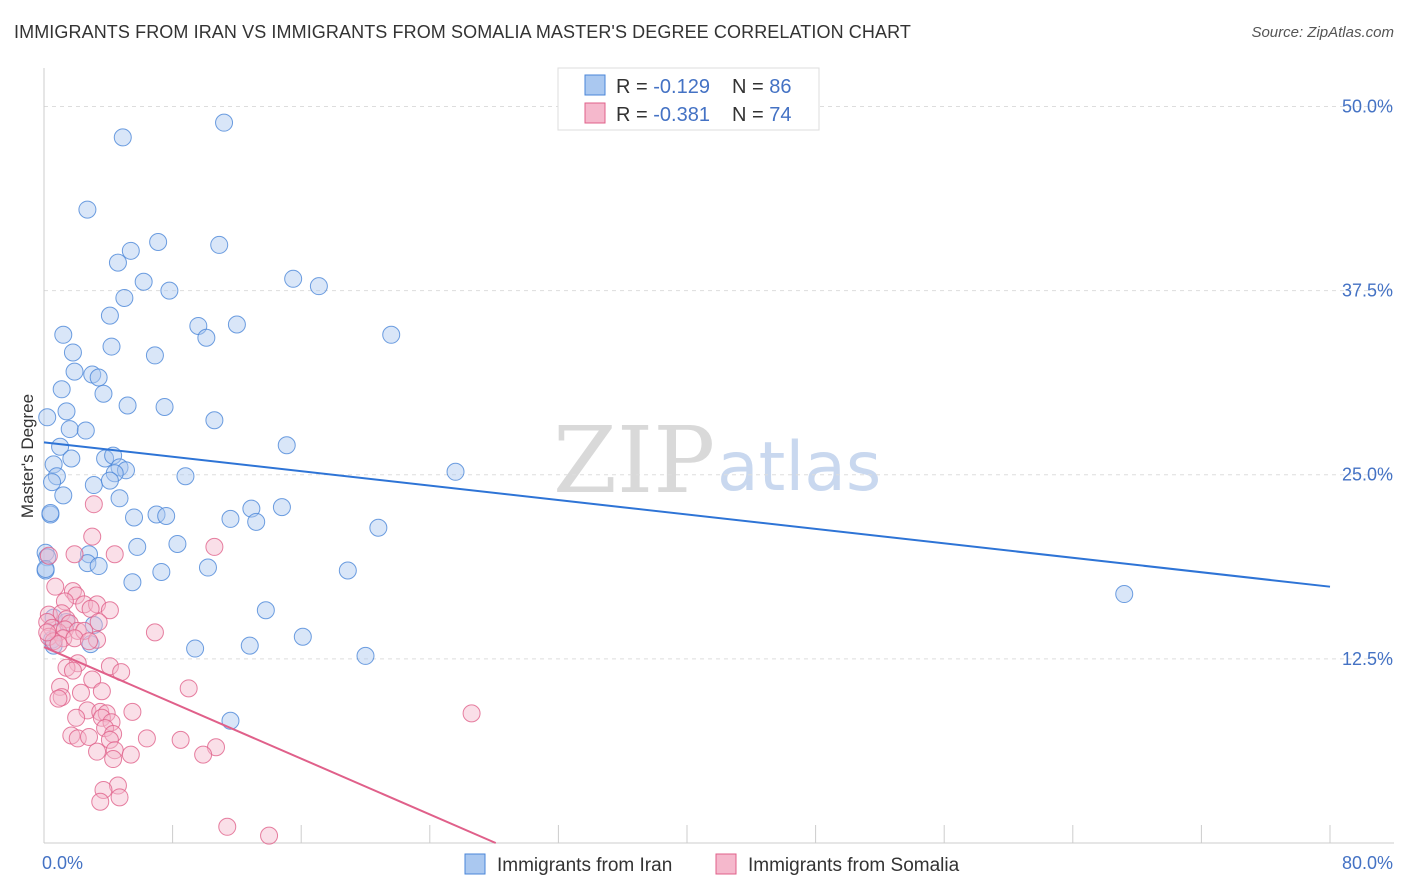  What do you see at coordinates (634, 115) in the screenshot?
I see `legend-r-label-somalia: R =` at bounding box center [634, 115].